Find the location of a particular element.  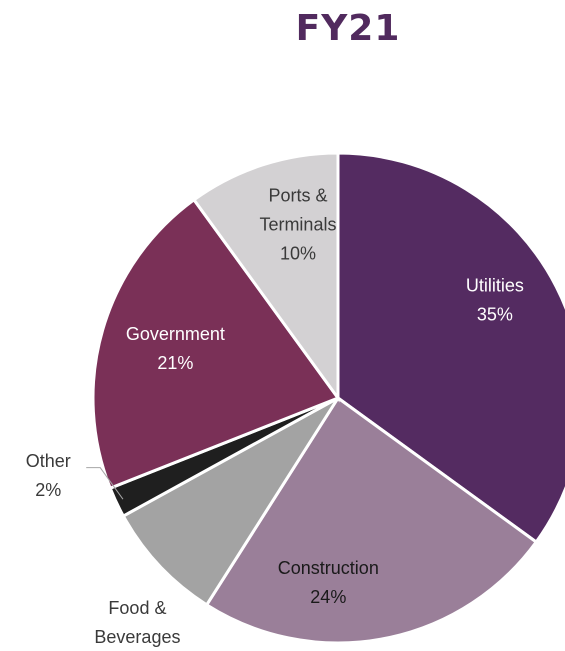

data-label-utilities: Utilities 35% is located at coordinates (495, 299).